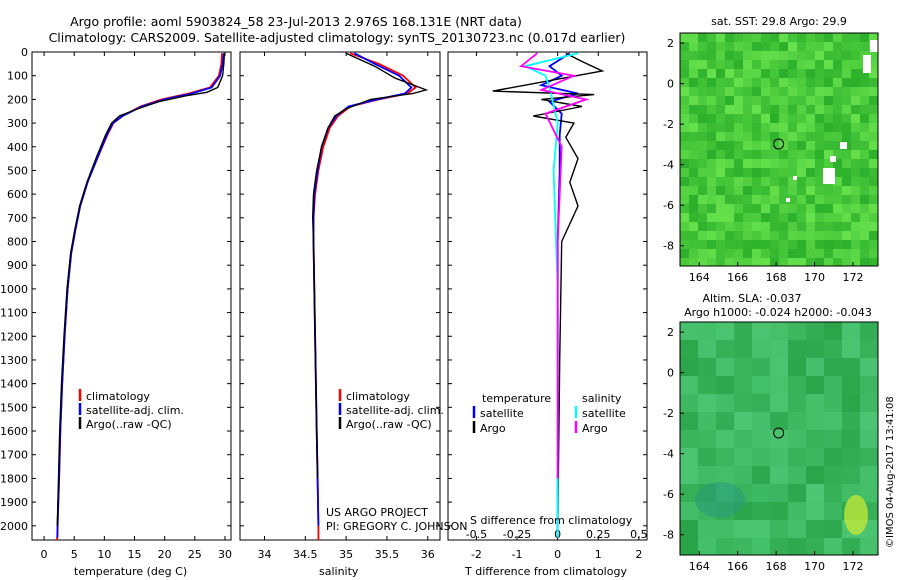  I want to click on map-x-tick-label: 168, so click(776, 277).